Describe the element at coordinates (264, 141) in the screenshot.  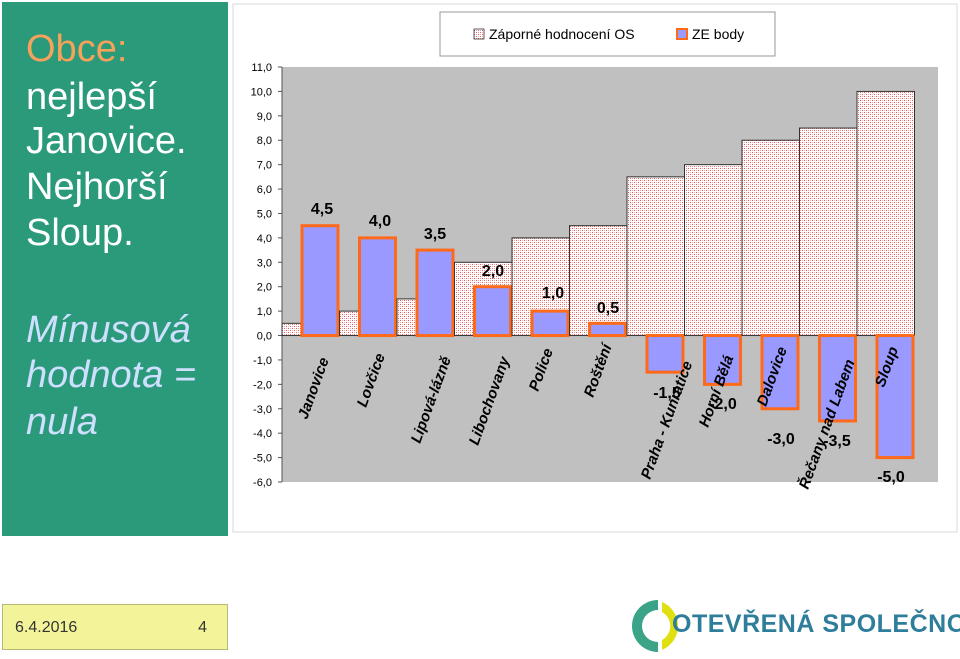
I see `y-tick-label: 8,0` at that location.